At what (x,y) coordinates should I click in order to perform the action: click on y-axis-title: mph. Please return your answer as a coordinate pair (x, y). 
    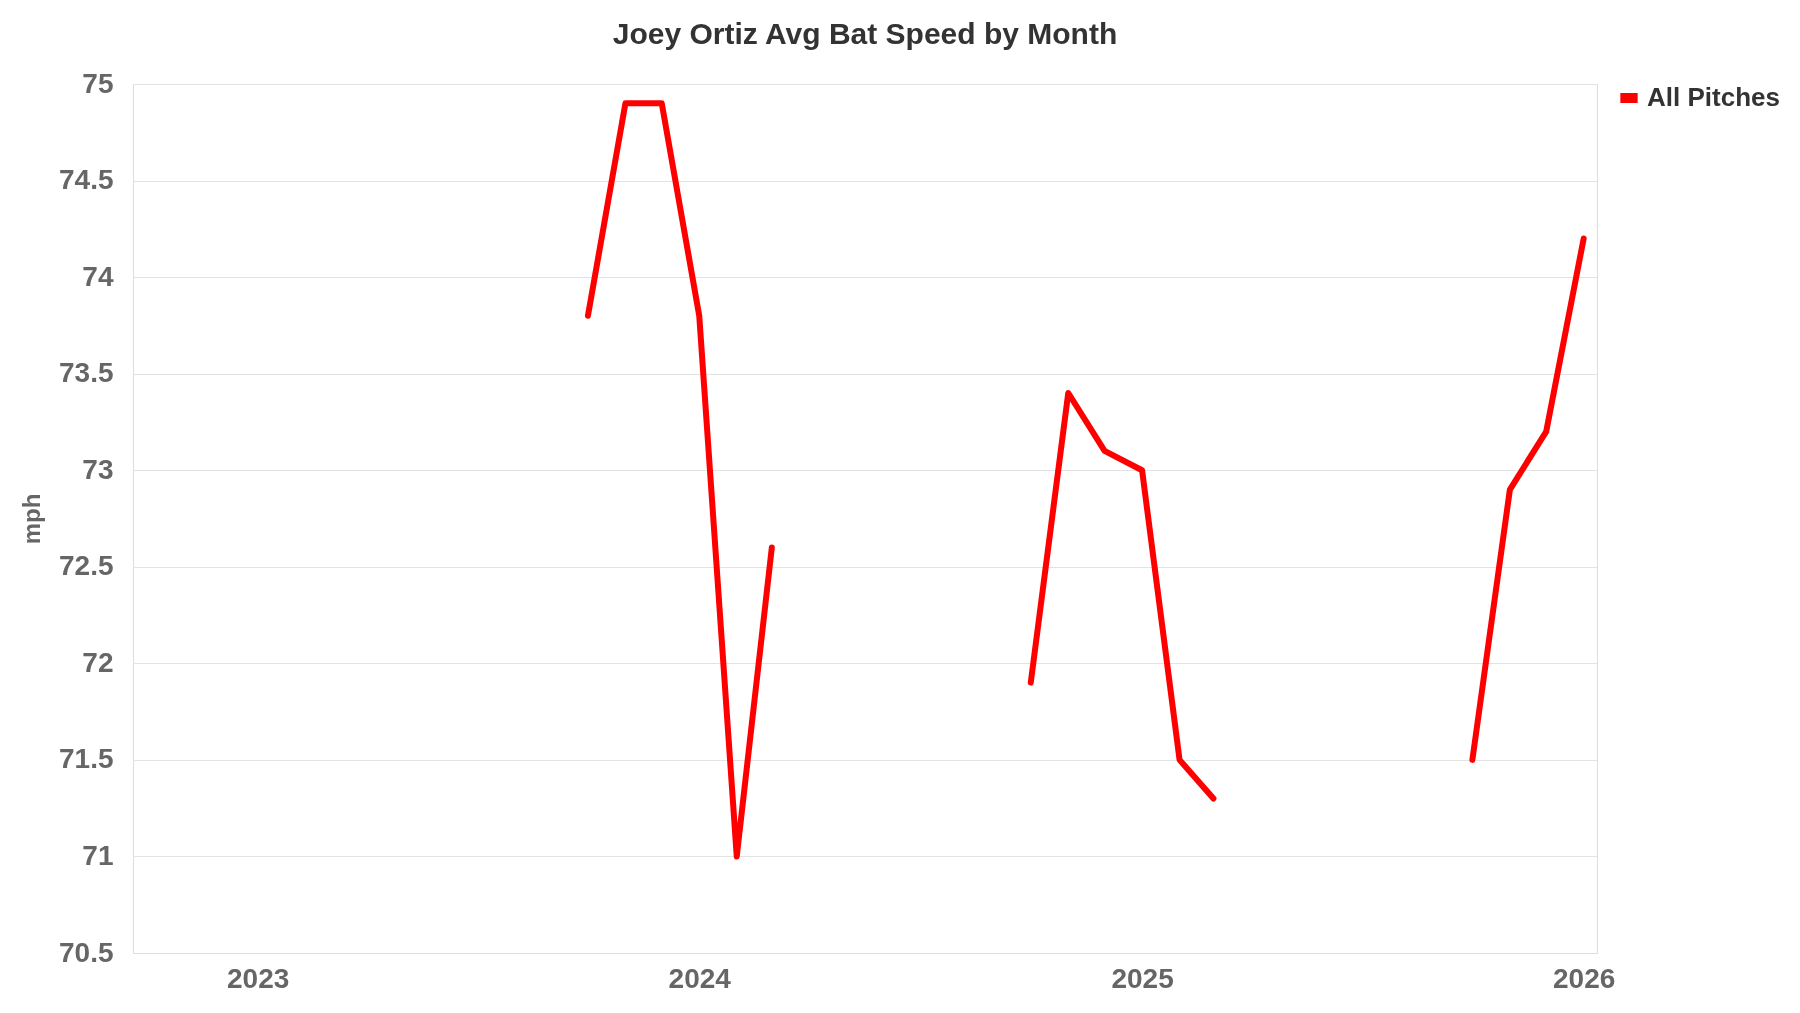
    Looking at the image, I should click on (31, 519).